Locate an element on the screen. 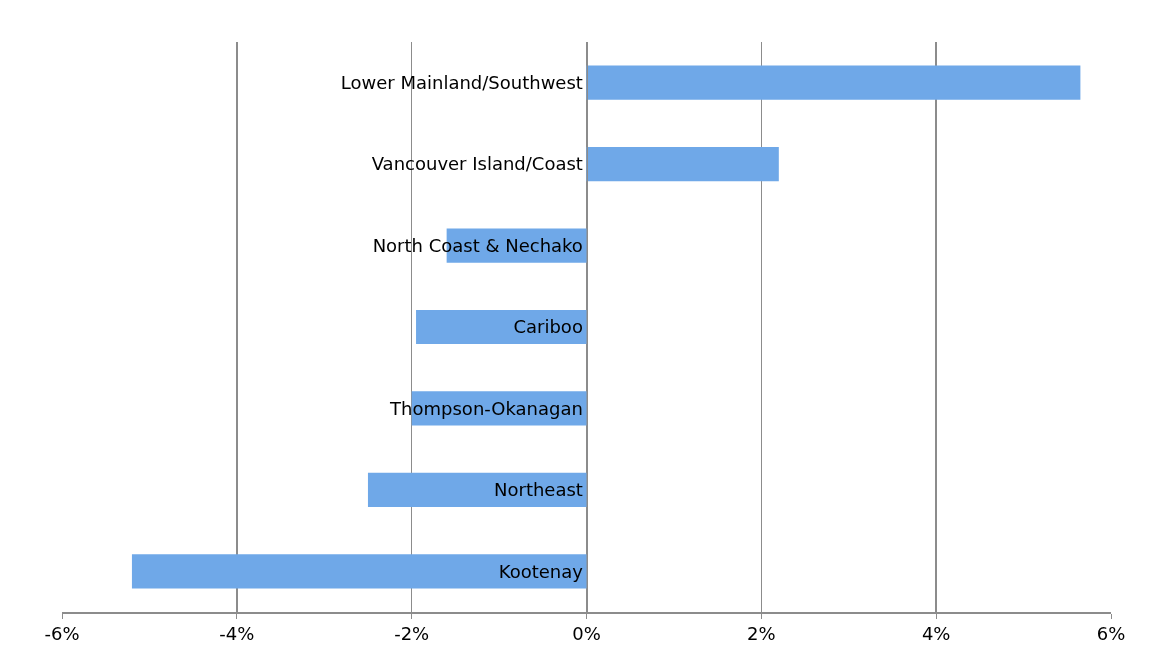 This screenshot has height=660, width=1153. y-tick-label: Northeast is located at coordinates (538, 490).